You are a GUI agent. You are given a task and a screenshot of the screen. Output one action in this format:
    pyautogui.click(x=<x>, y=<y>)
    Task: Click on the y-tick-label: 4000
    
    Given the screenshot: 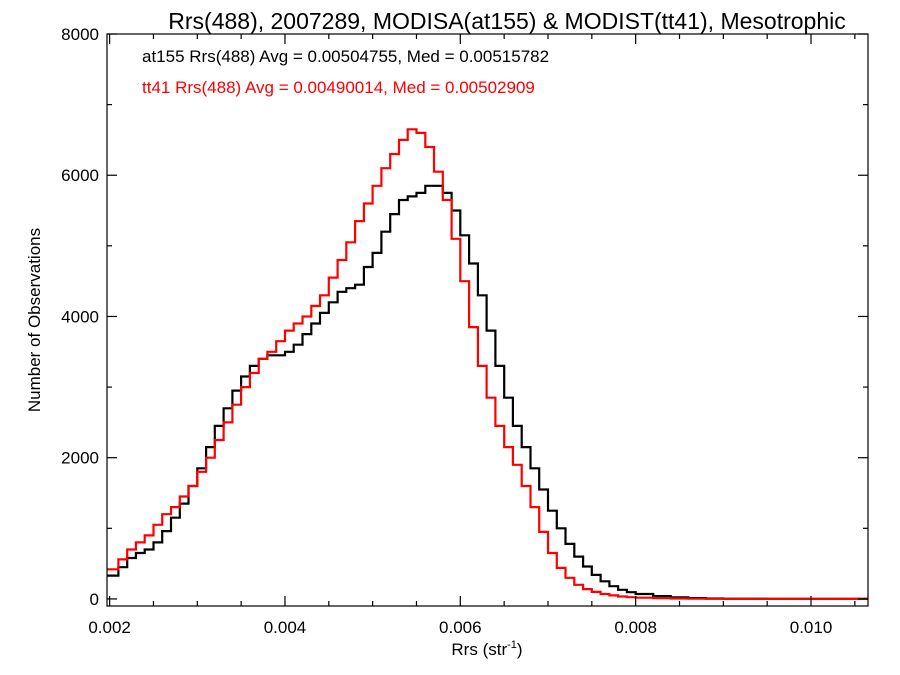 What is the action you would take?
    pyautogui.click(x=80, y=316)
    